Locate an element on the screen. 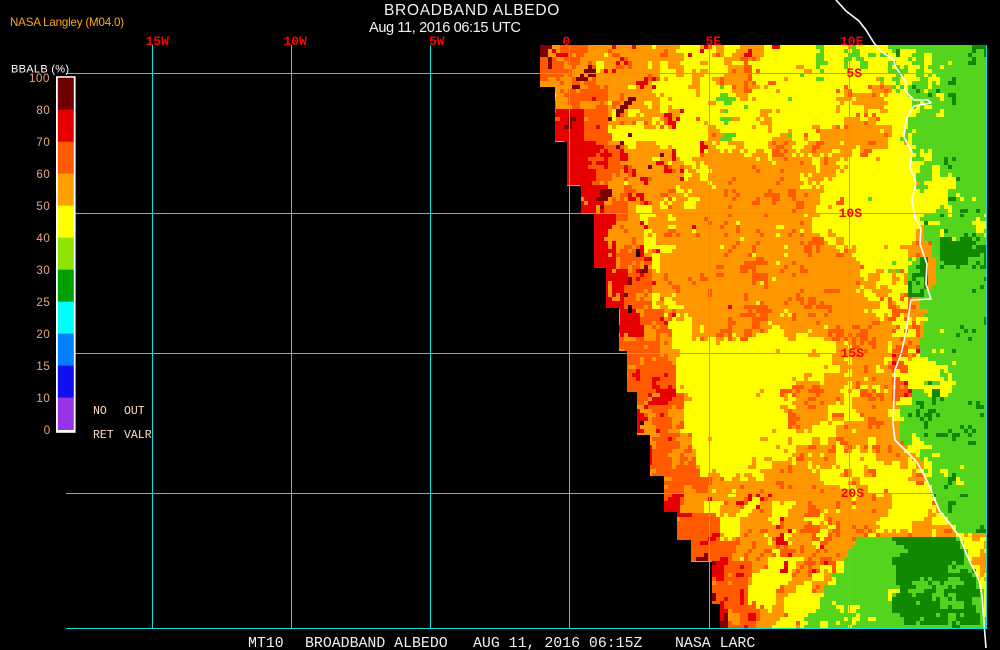  svg-text: 5S is located at coordinates (854, 73).